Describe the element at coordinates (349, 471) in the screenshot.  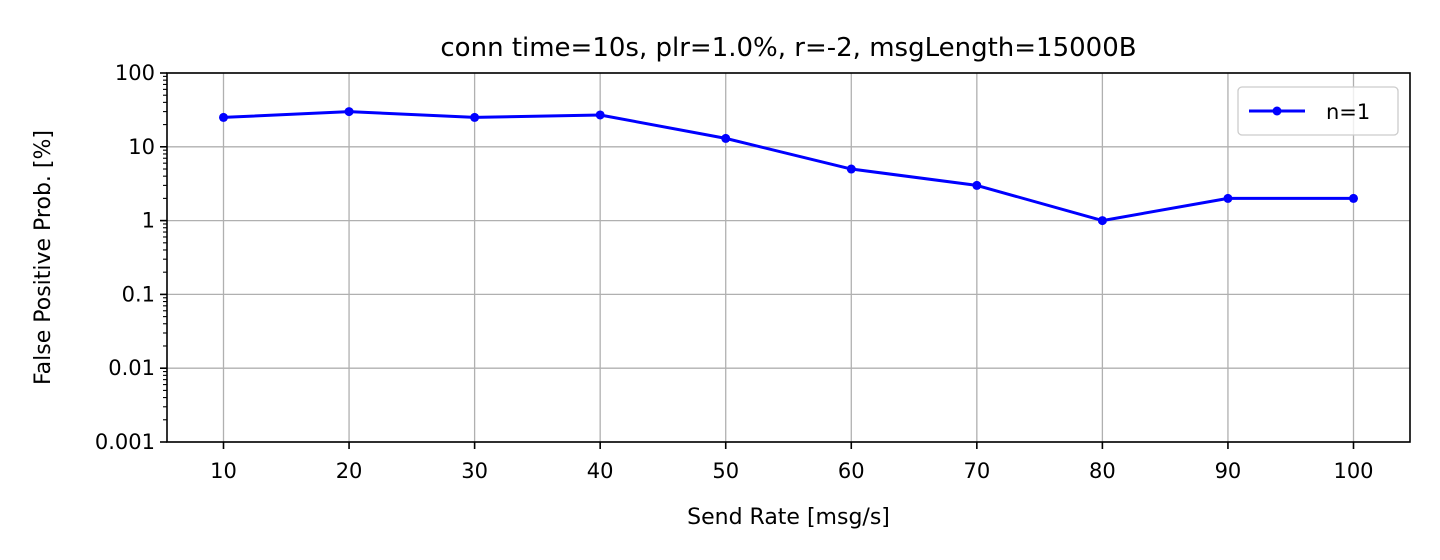
I see `x-tick-label: 20` at that location.